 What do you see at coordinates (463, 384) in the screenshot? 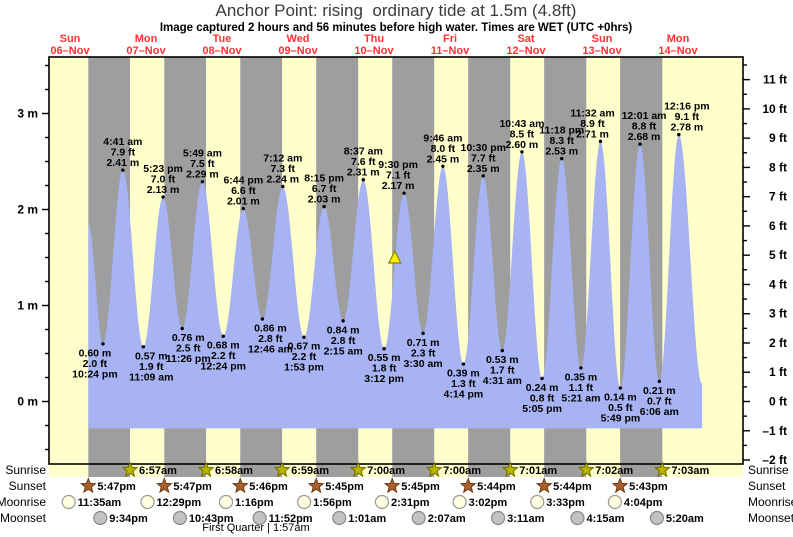
I see `tide-label-line: 1.3 ft` at bounding box center [463, 384].